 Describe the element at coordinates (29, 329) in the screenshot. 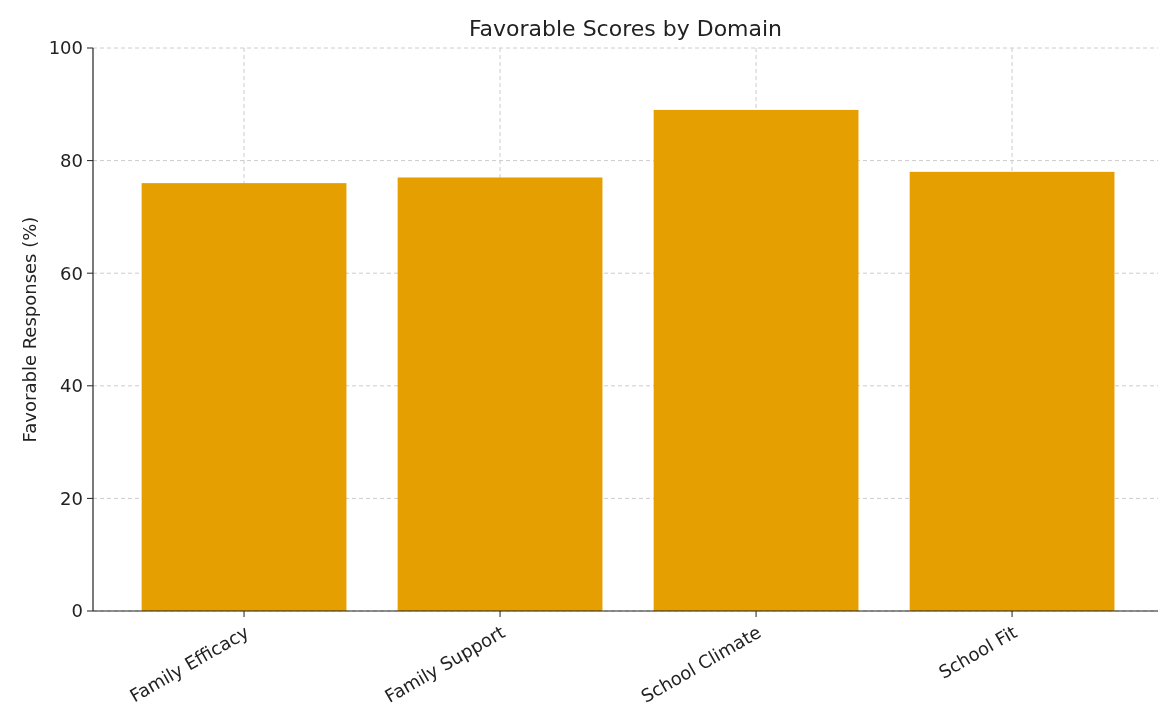

I see `y-axis-title: Favorable Responses (%)` at that location.